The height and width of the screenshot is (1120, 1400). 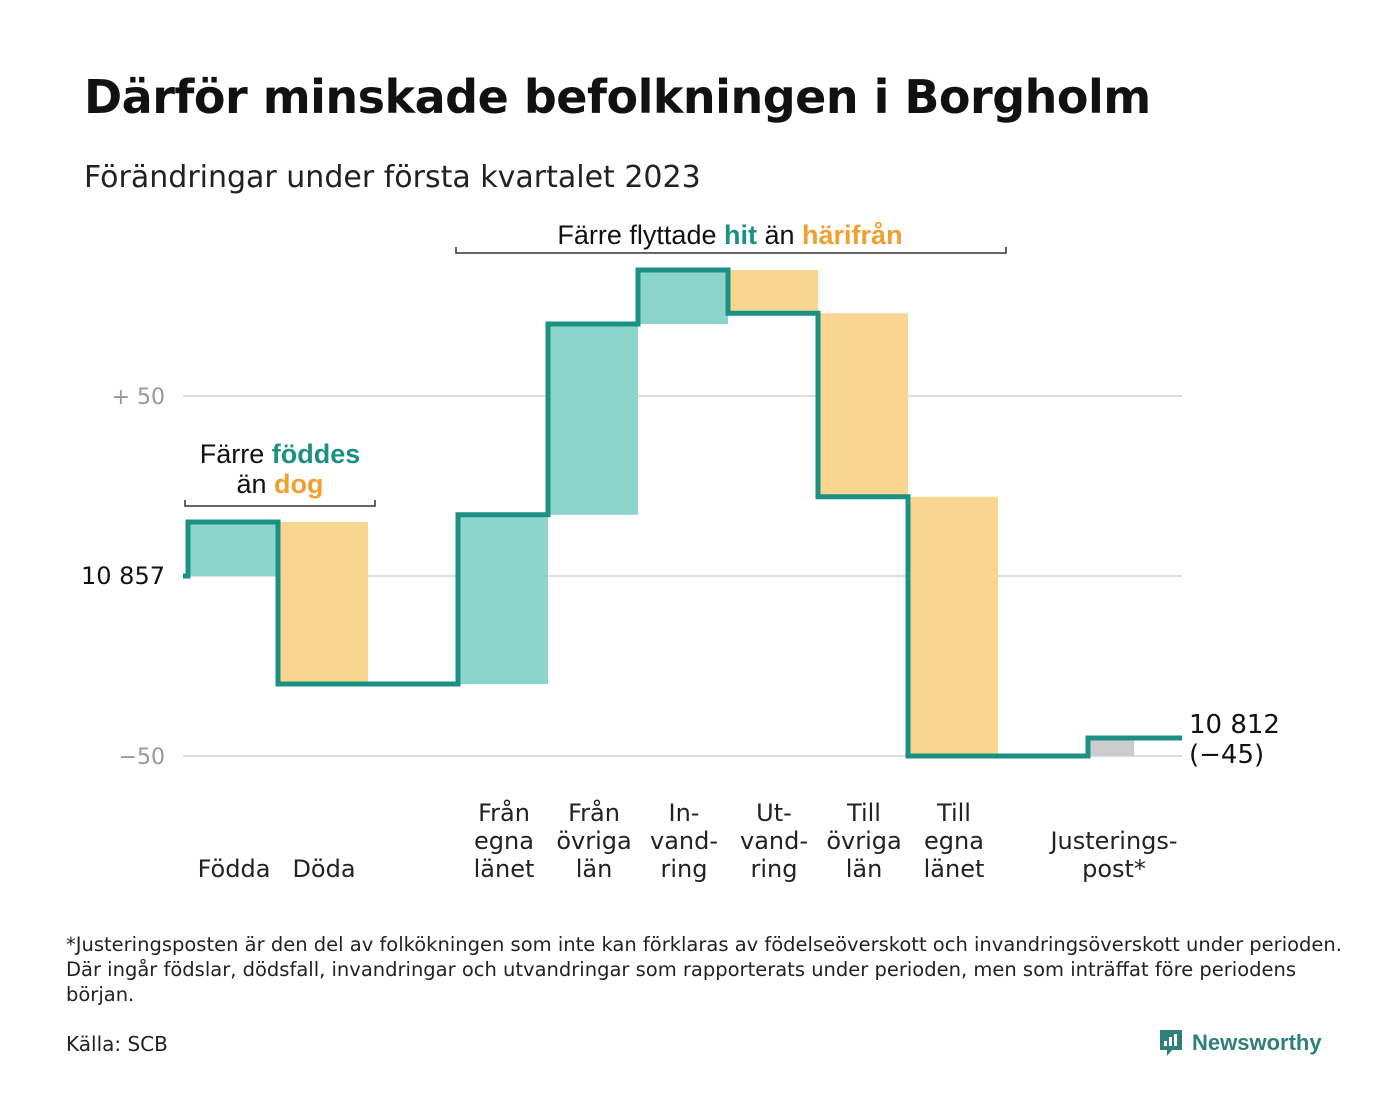 I want to click on y-tick-label: −50, so click(x=142, y=757).